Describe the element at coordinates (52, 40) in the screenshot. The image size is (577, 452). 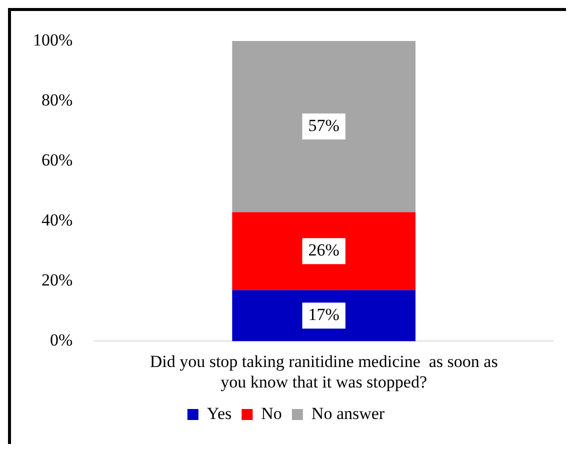
I see `y-tick-label: 100%` at that location.